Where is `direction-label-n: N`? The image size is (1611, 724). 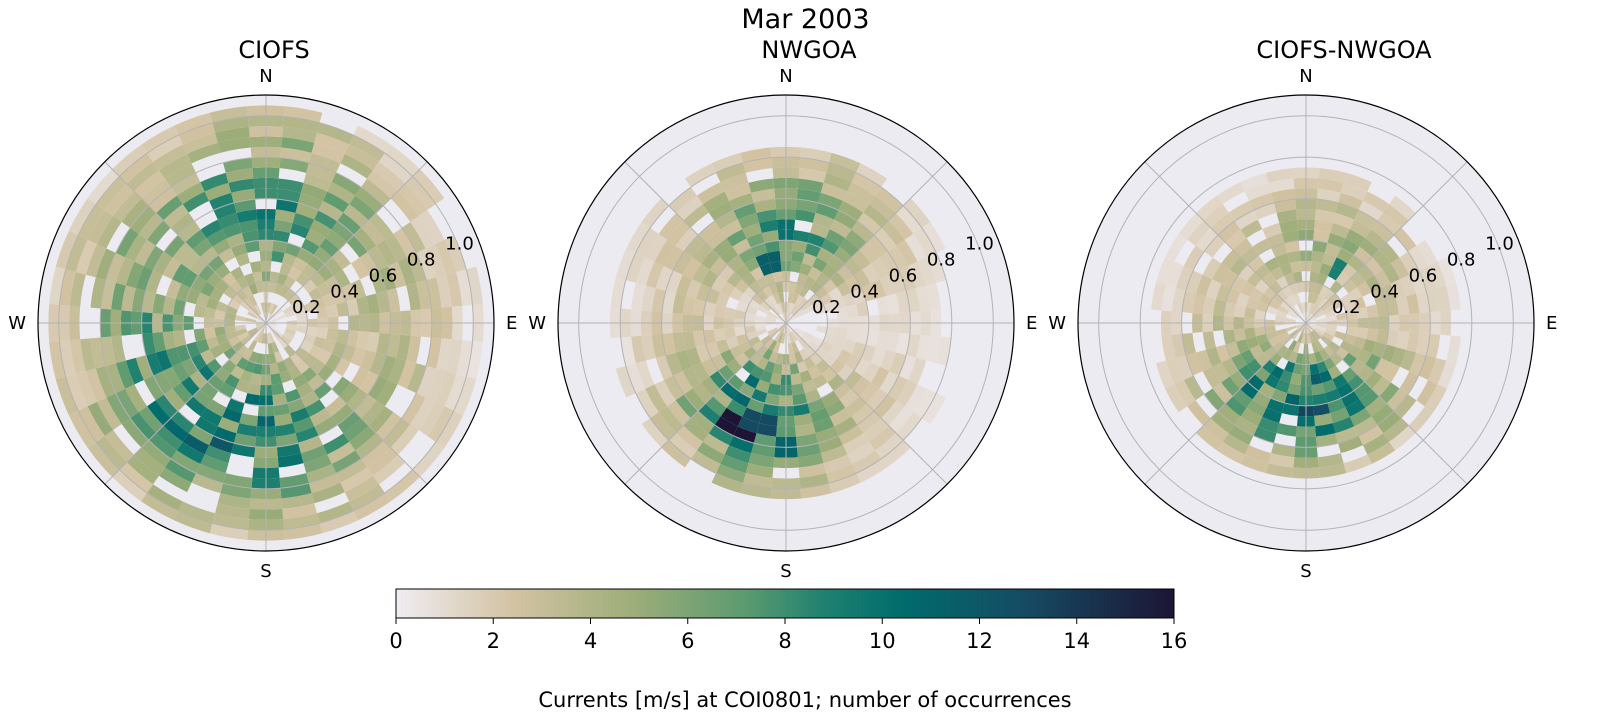 direction-label-n: N is located at coordinates (785, 76).